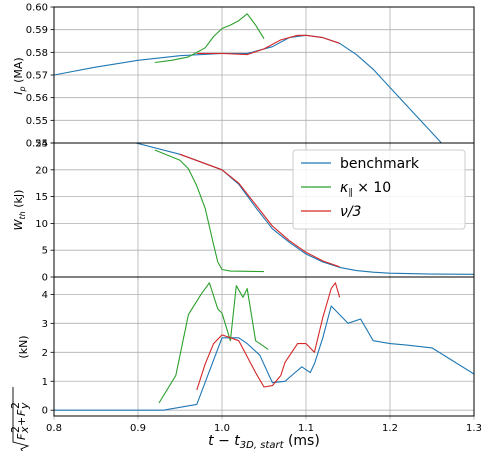 This screenshot has width=481, height=451. Describe the element at coordinates (37, 76) in the screenshot. I see `y-tick-label: 0.57` at that location.